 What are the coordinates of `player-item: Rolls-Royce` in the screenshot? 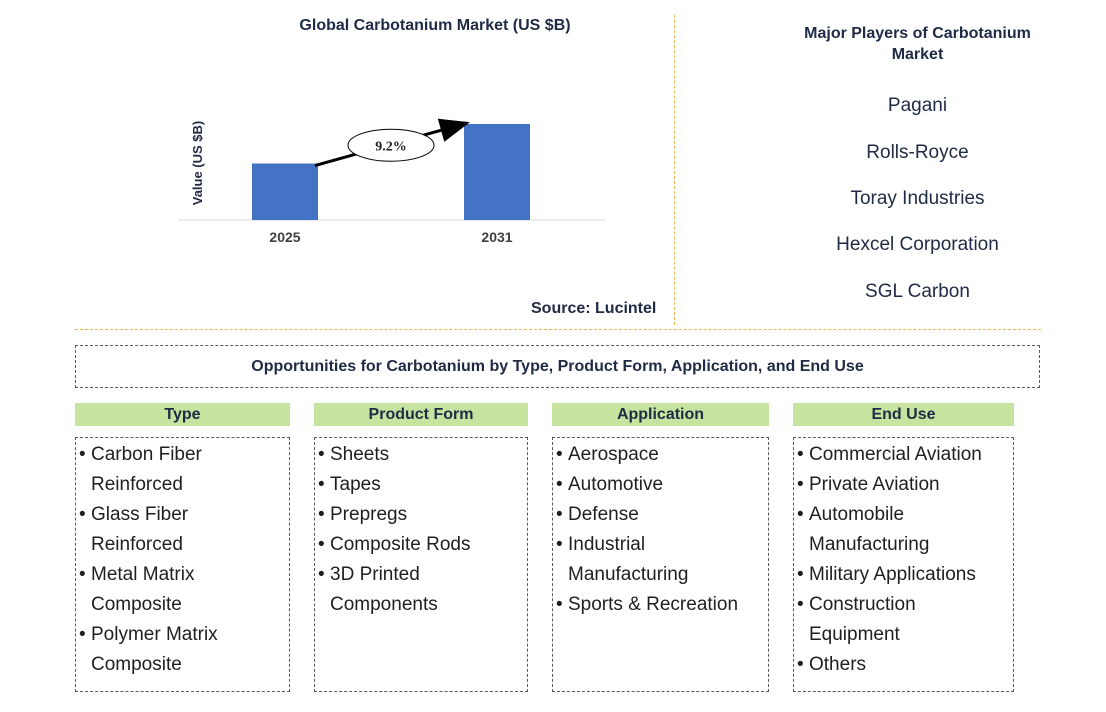 It's located at (917, 152).